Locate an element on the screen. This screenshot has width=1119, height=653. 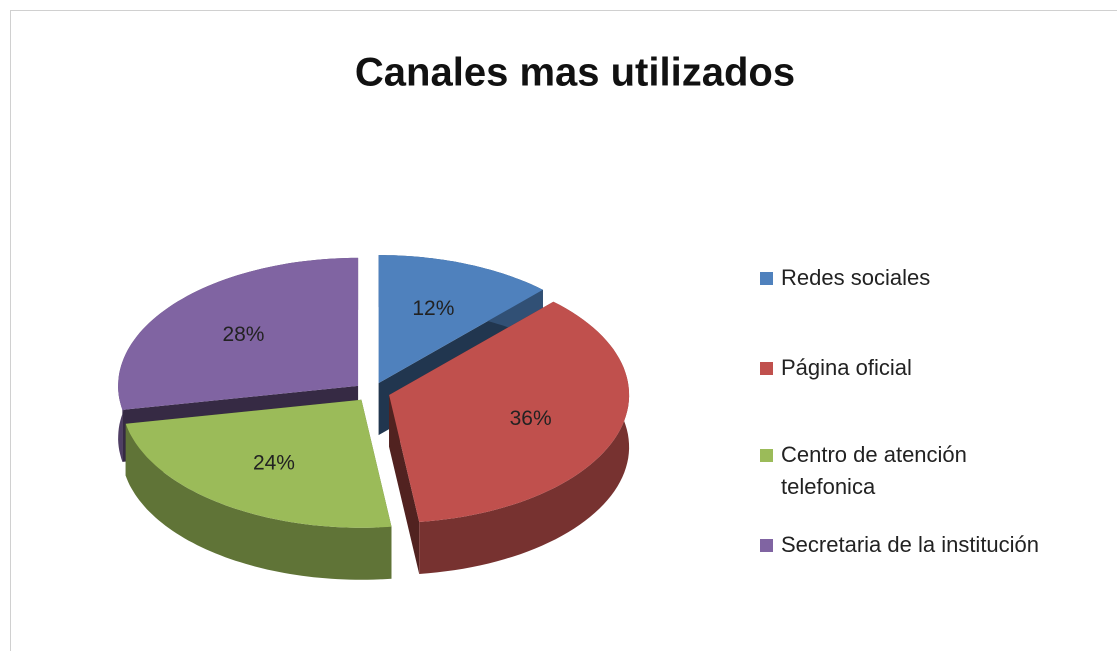
data-label: 12% is located at coordinates (433, 308).